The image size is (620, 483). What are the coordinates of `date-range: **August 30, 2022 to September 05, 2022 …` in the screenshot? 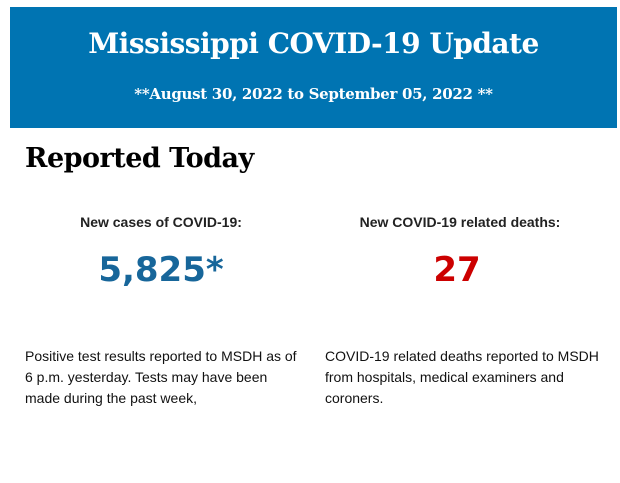 It's located at (313, 94).